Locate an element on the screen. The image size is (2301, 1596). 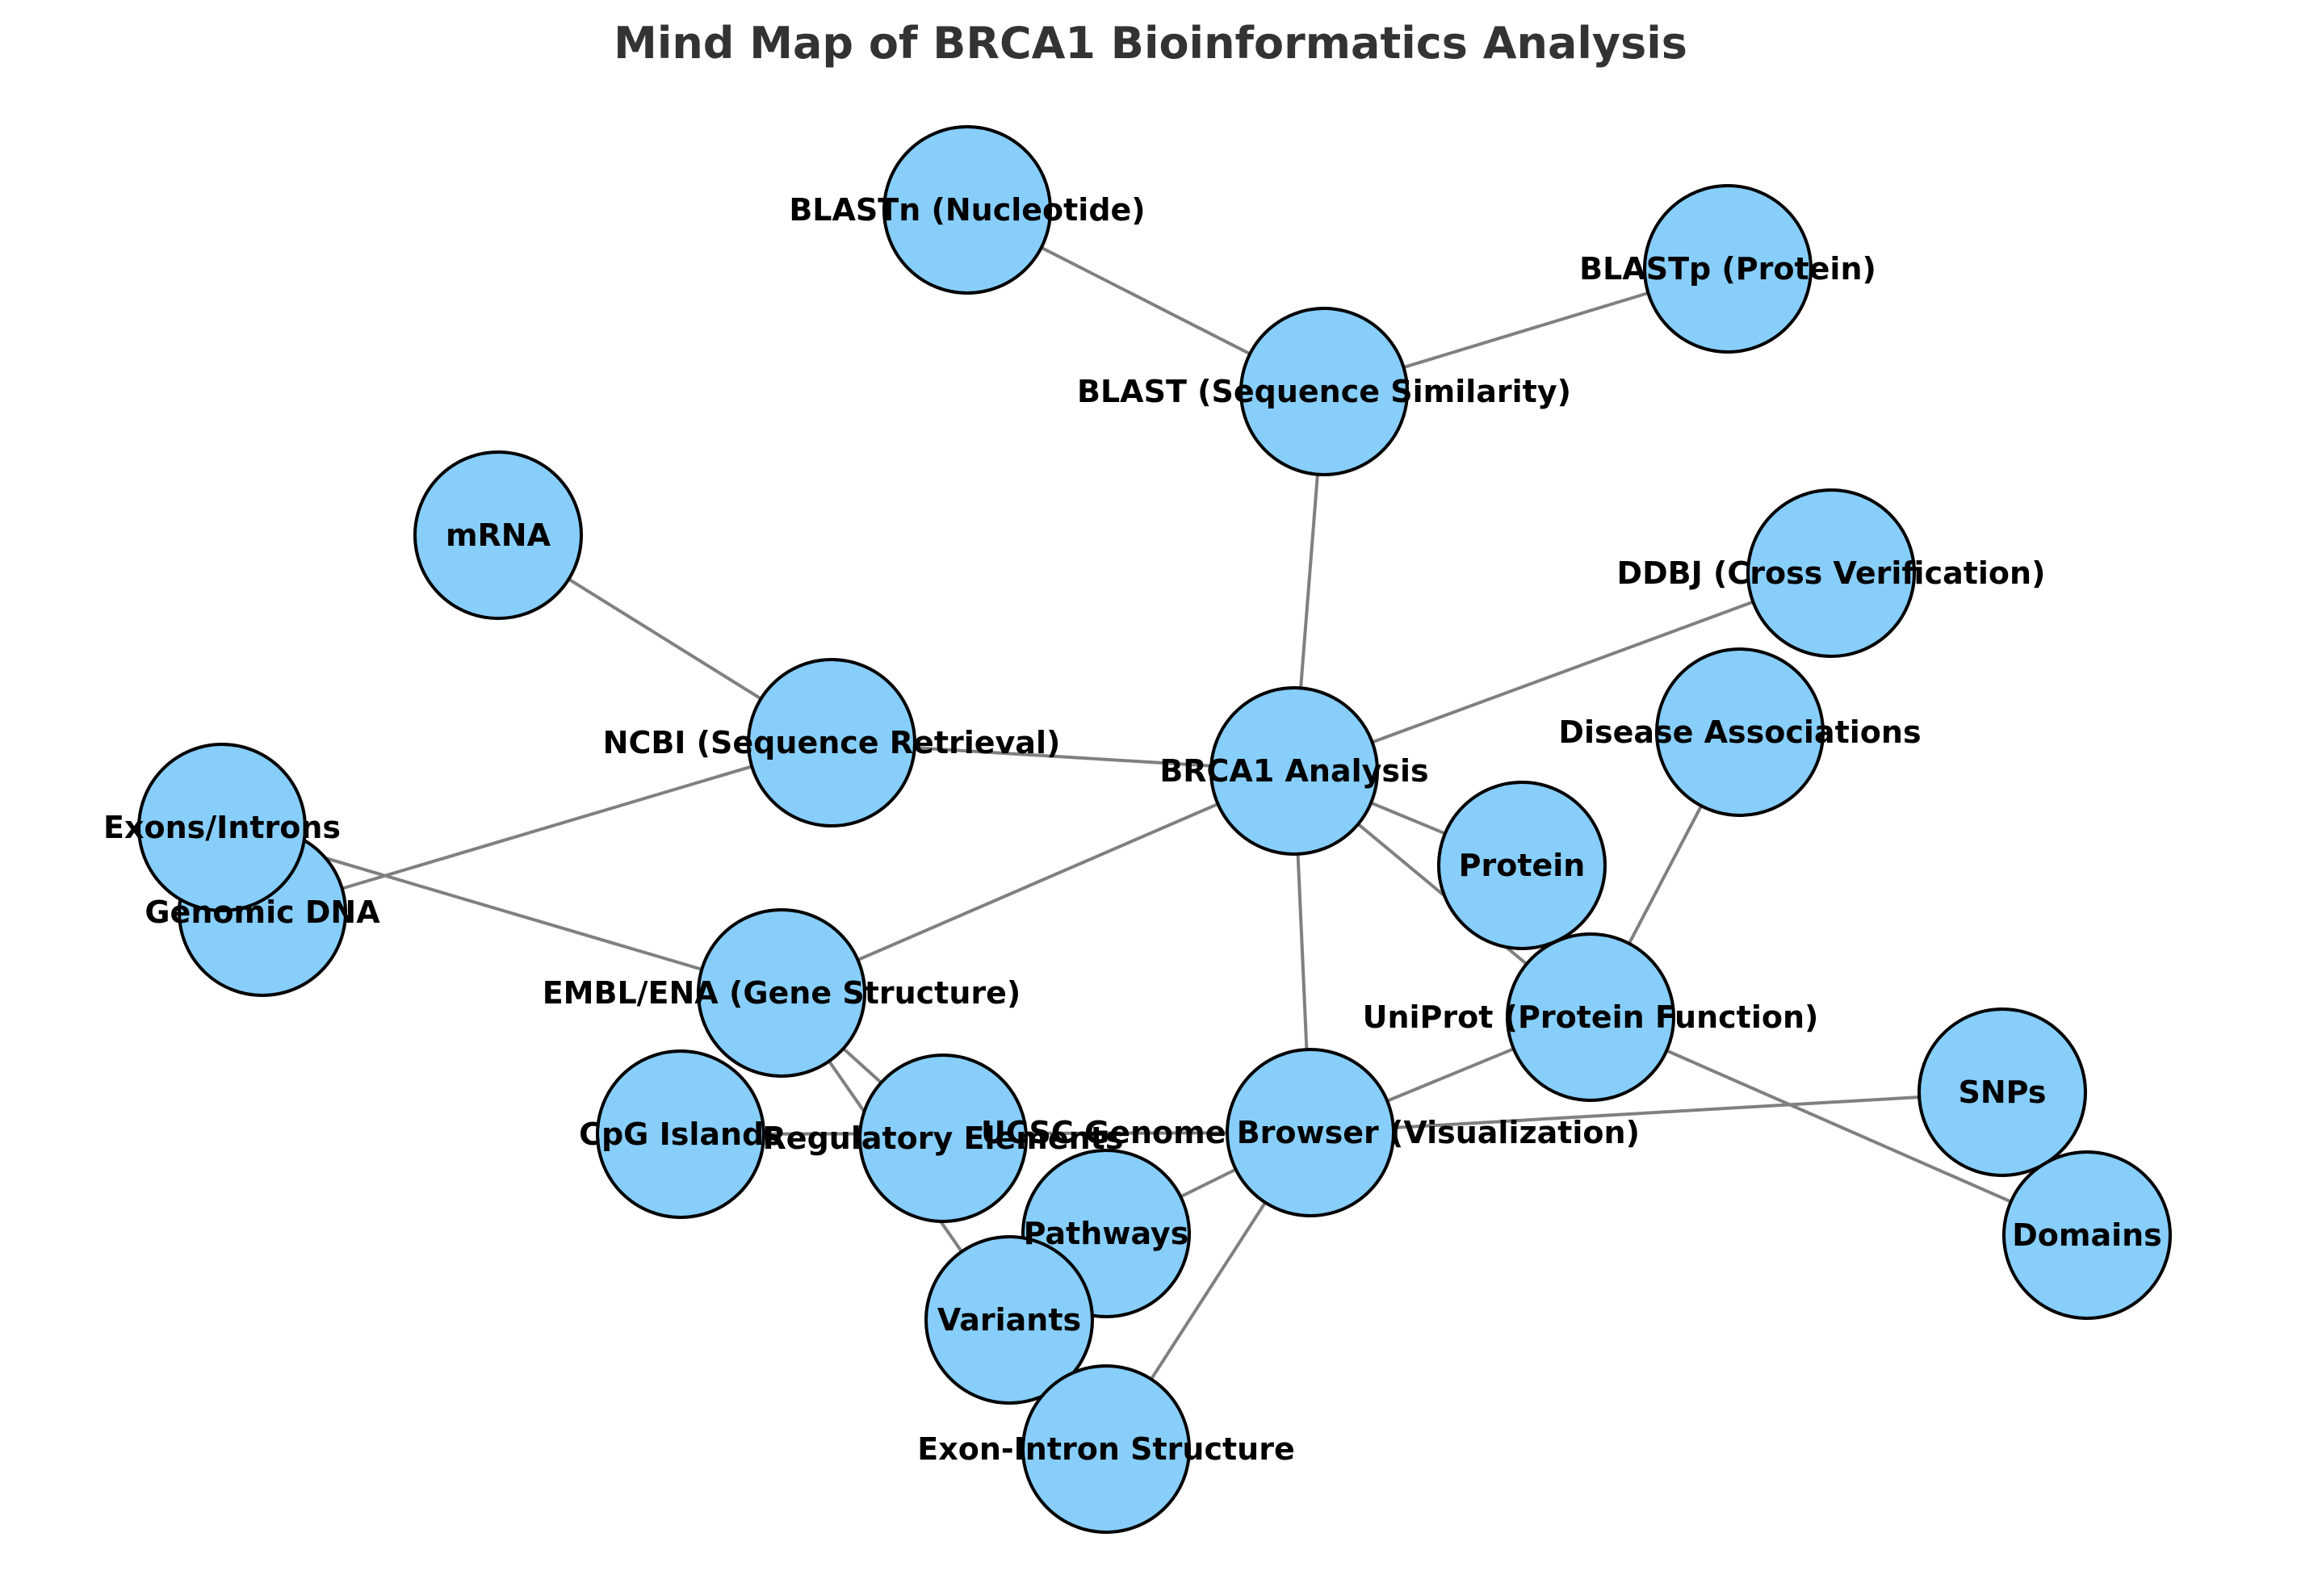
node-label-embl: EMBL/ENA (Gene Structure) is located at coordinates (782, 993).